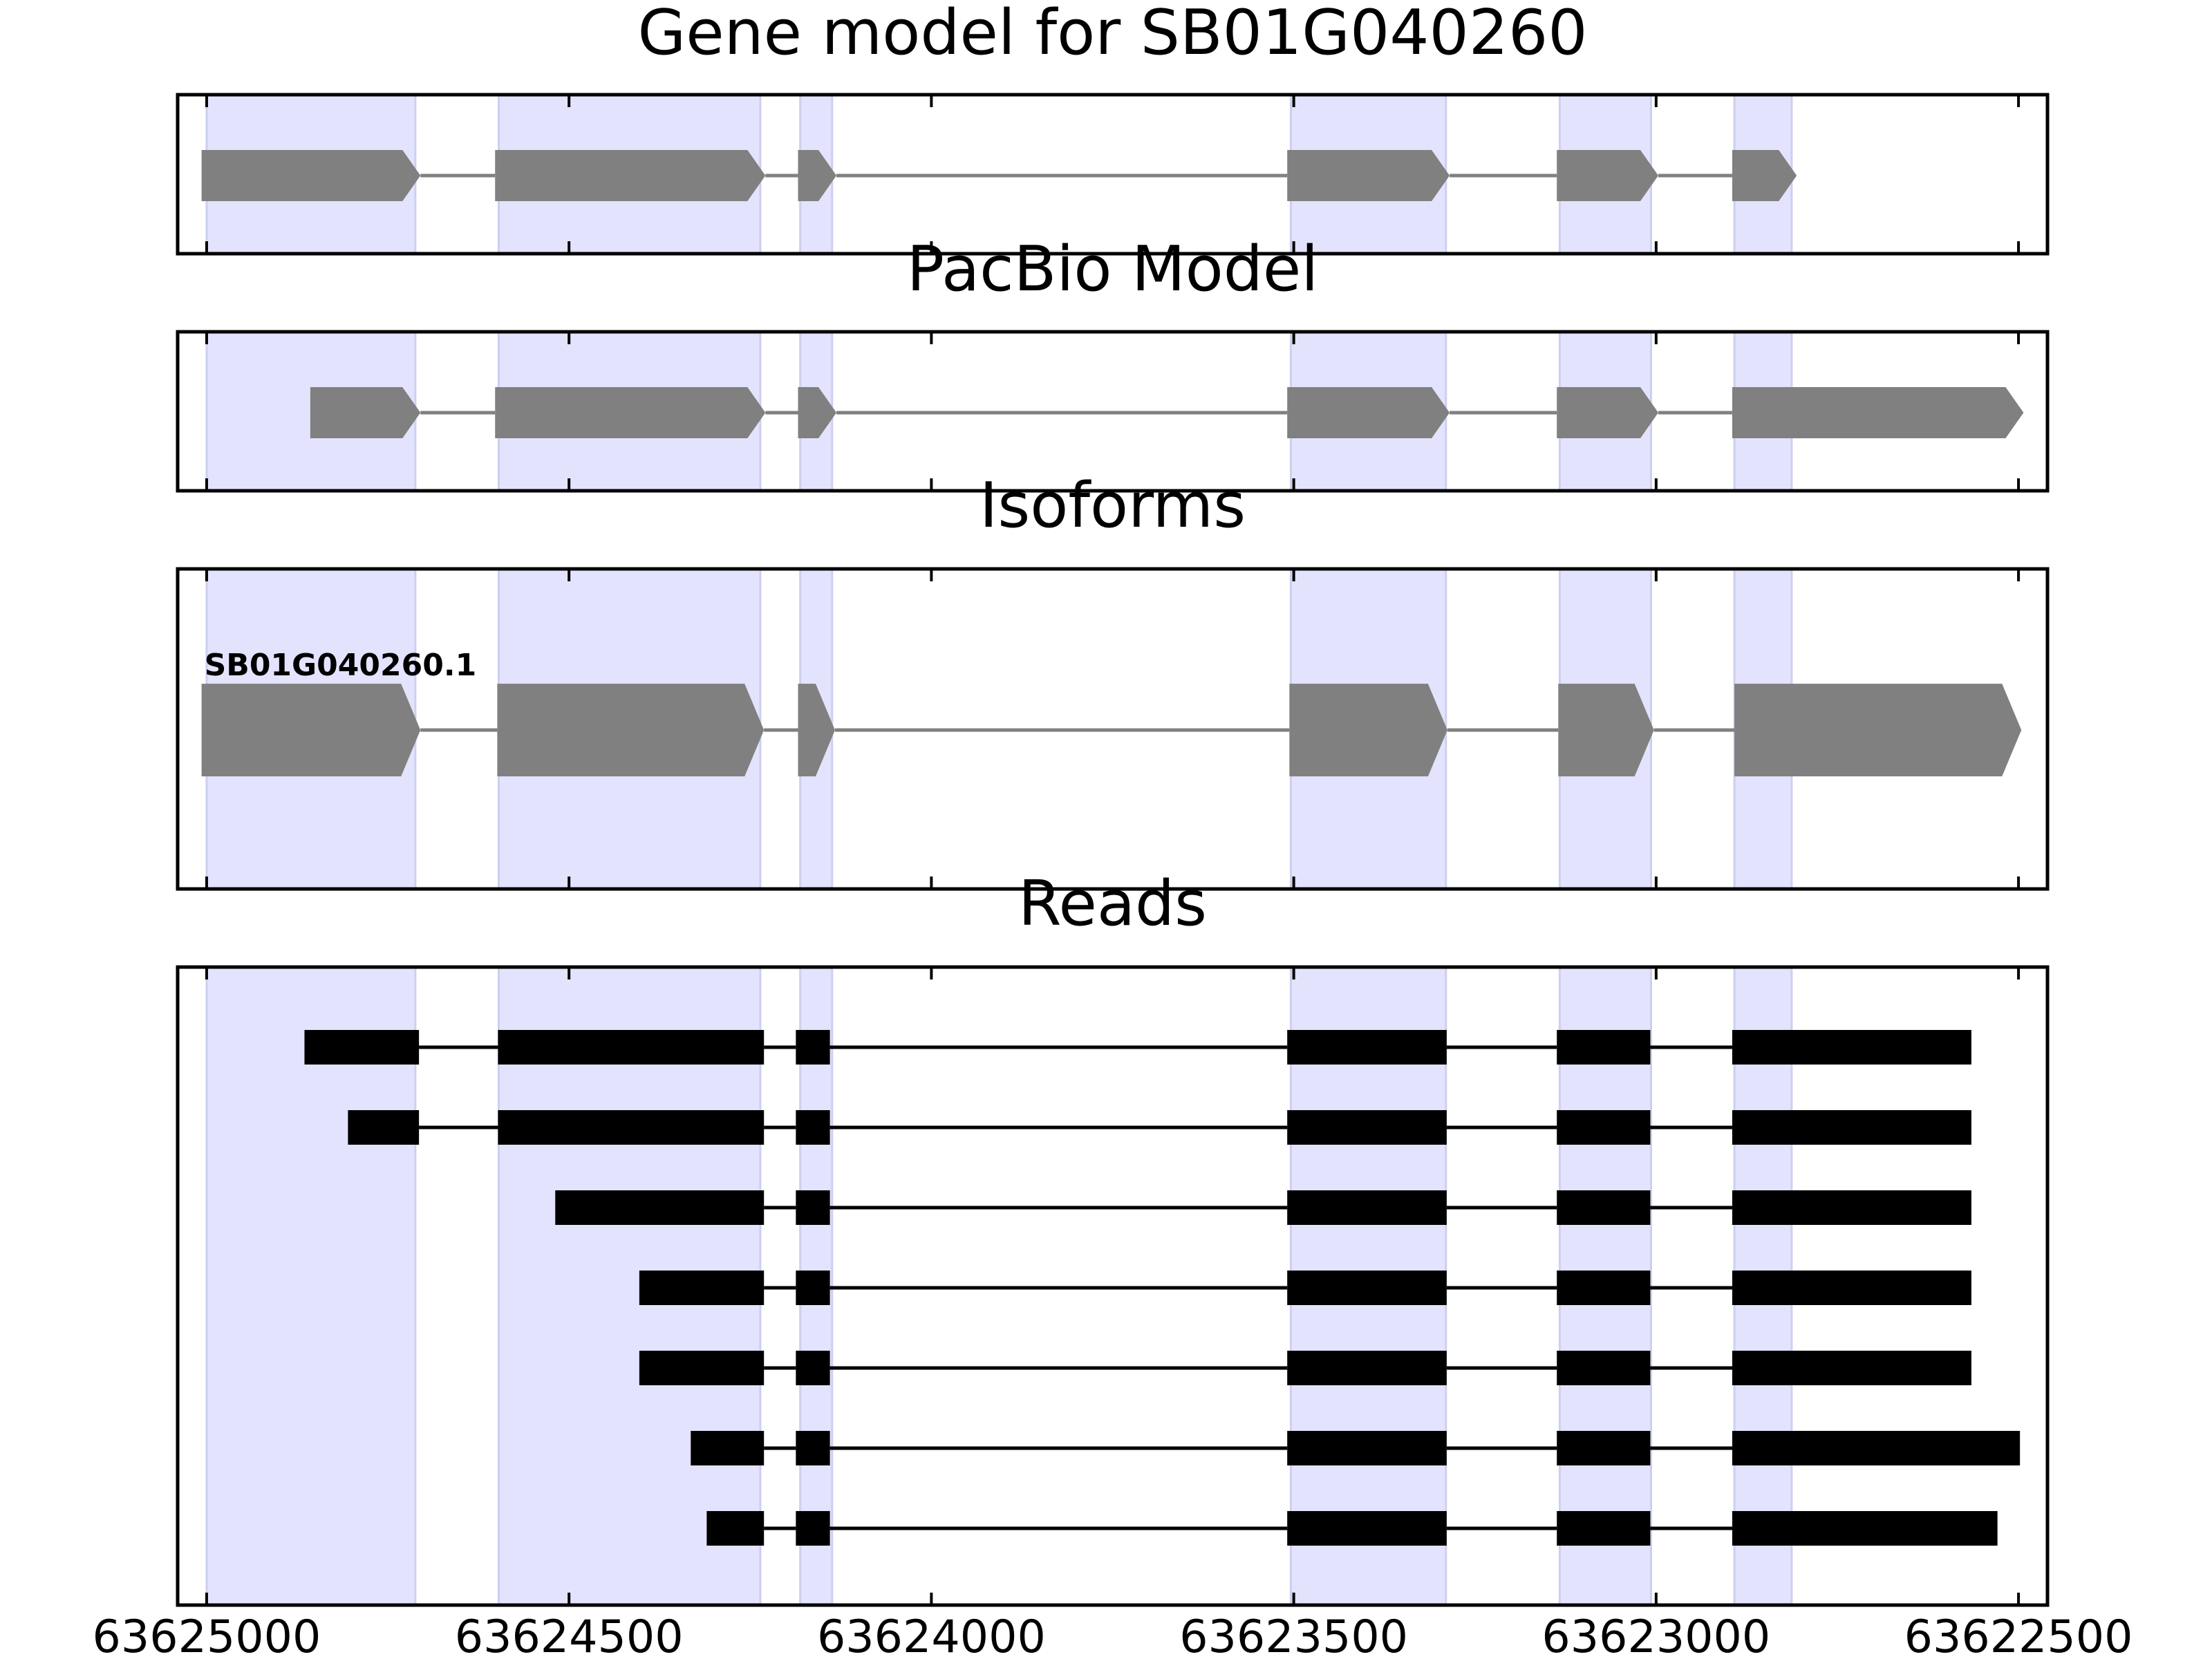  What do you see at coordinates (311, 1286) in the screenshot?
I see `shaded-region` at bounding box center [311, 1286].